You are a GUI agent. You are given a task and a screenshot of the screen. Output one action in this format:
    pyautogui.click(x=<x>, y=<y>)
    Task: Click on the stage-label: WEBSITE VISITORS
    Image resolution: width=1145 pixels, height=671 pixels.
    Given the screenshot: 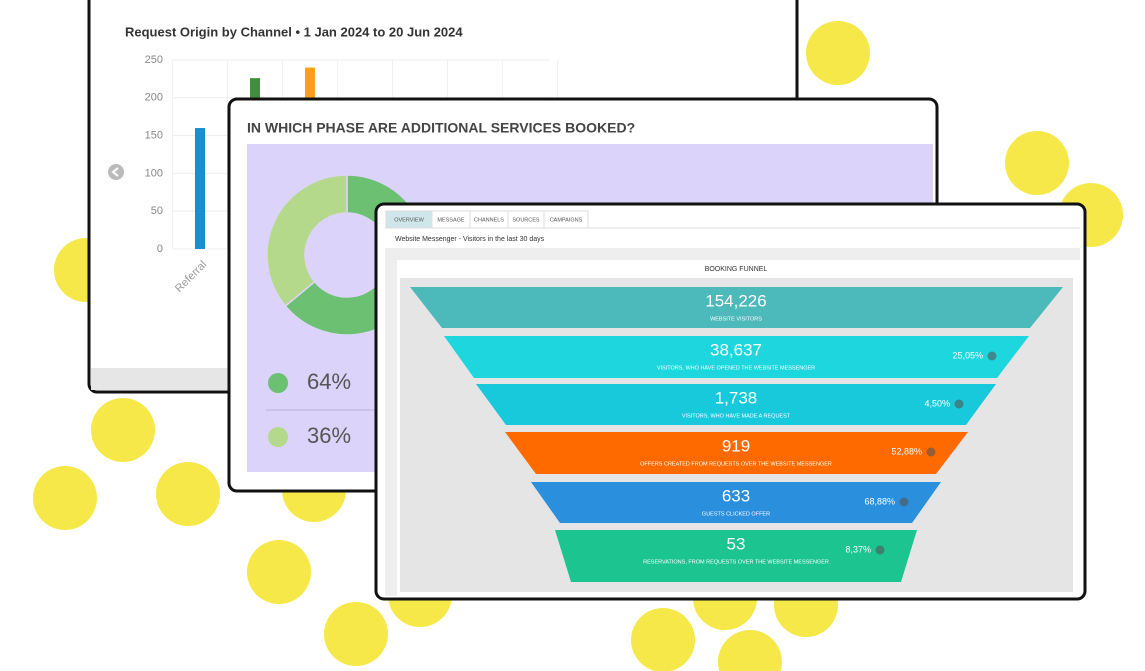 What is the action you would take?
    pyautogui.click(x=736, y=319)
    